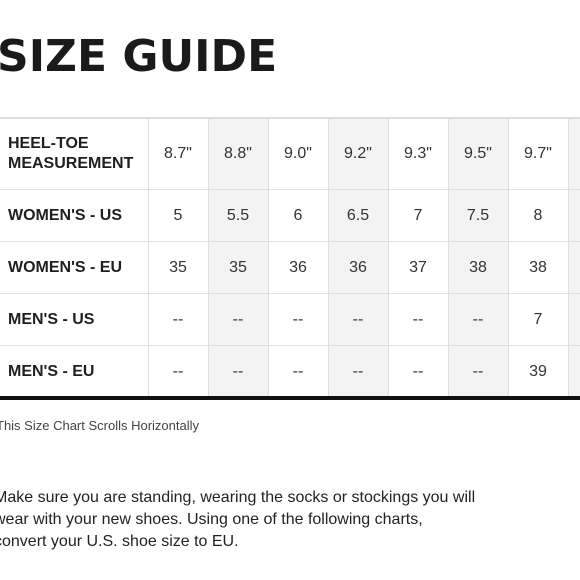 The image size is (580, 580). Describe the element at coordinates (178, 215) in the screenshot. I see `table-cell: 5` at that location.